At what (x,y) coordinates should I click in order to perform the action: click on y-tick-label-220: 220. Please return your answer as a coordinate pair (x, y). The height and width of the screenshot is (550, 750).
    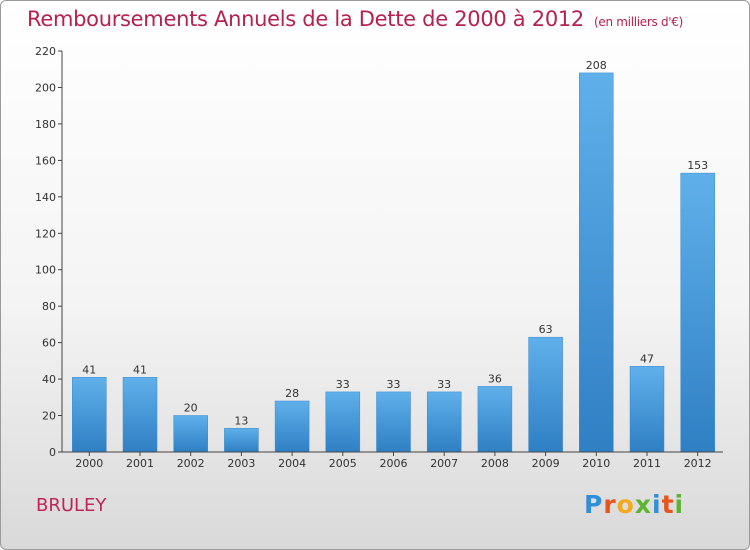
    Looking at the image, I should click on (45, 51).